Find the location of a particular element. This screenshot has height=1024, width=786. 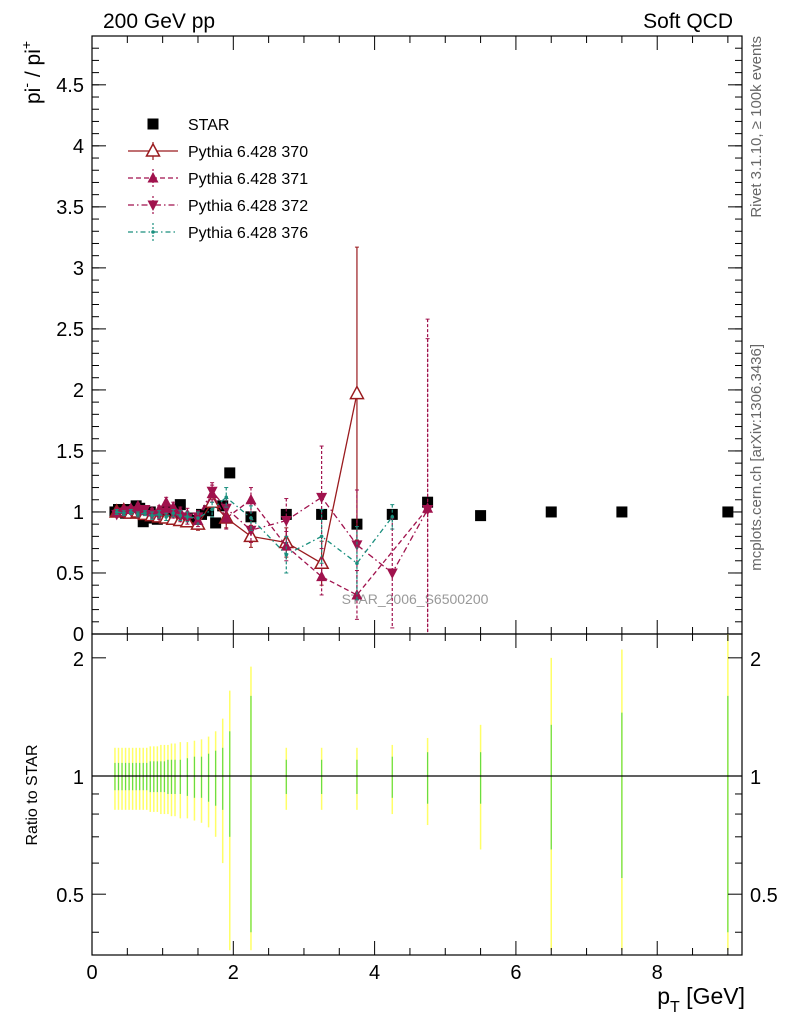

rivet-label: Rivet 3.1.10, ≥ 100k events is located at coordinates (756, 127).